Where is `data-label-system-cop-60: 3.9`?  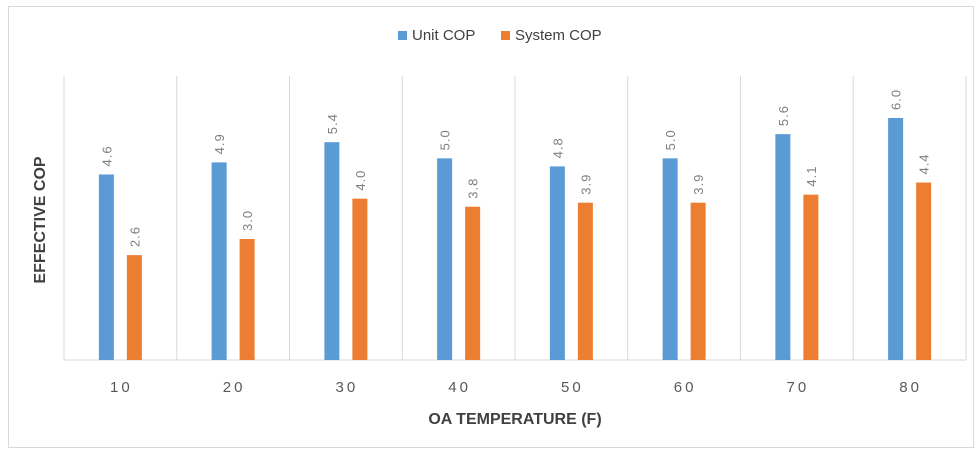 data-label-system-cop-60: 3.9 is located at coordinates (698, 184).